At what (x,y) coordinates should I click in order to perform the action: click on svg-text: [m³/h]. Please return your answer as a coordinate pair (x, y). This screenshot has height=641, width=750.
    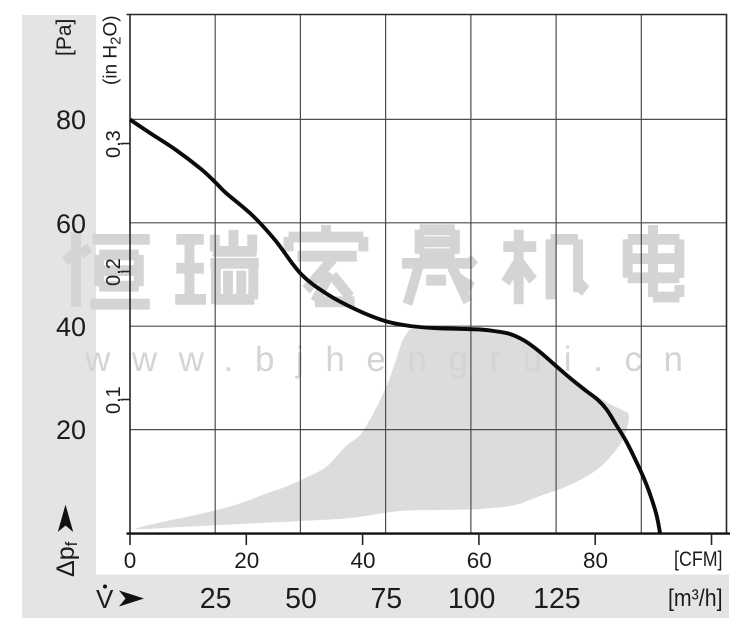
    Looking at the image, I should click on (695, 598).